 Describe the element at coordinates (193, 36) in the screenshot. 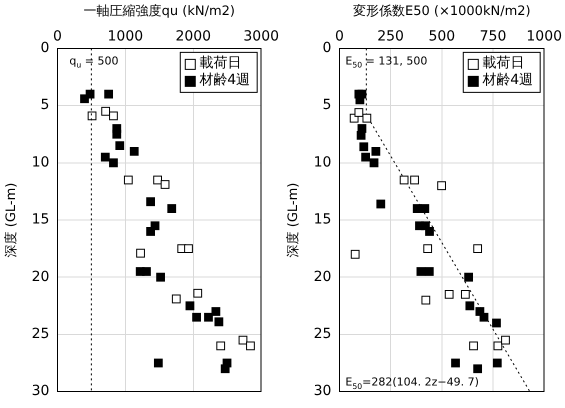

I see `x-tick-label: 2000` at that location.